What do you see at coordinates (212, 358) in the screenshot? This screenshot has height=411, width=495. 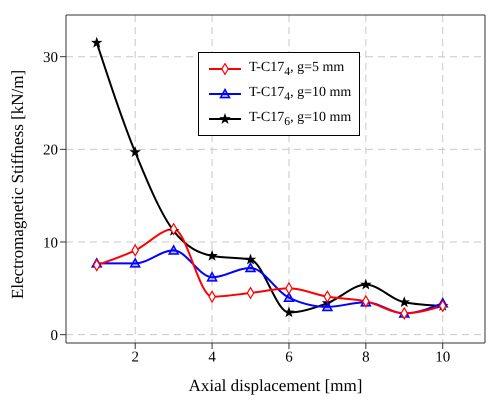 I see `x-tick-label: 4` at bounding box center [212, 358].